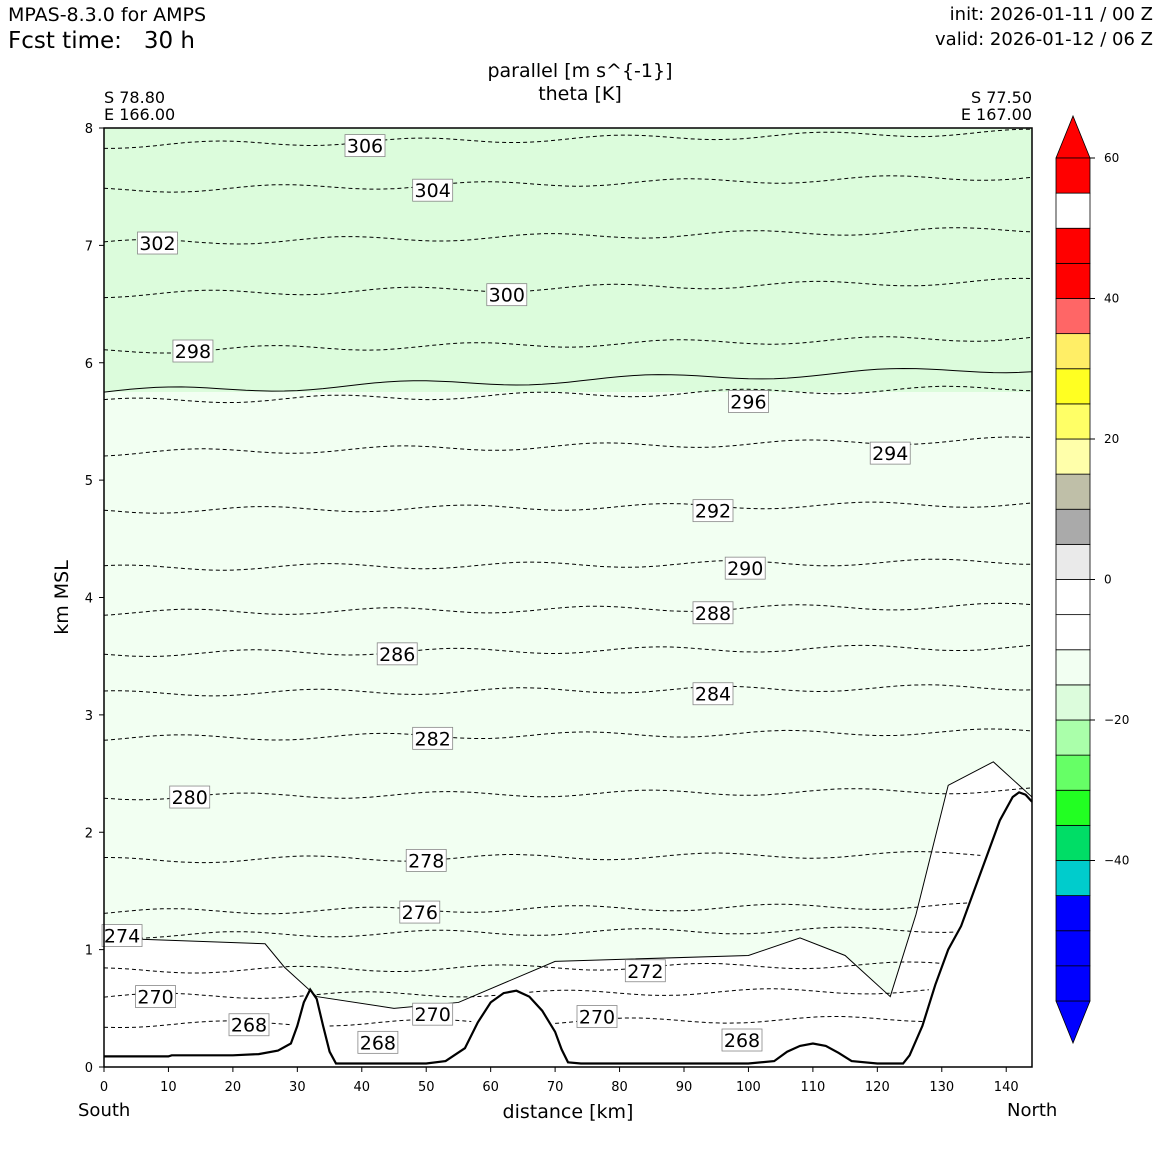  Describe the element at coordinates (89, 1068) in the screenshot. I see `y-tick-label-0: 0` at that location.